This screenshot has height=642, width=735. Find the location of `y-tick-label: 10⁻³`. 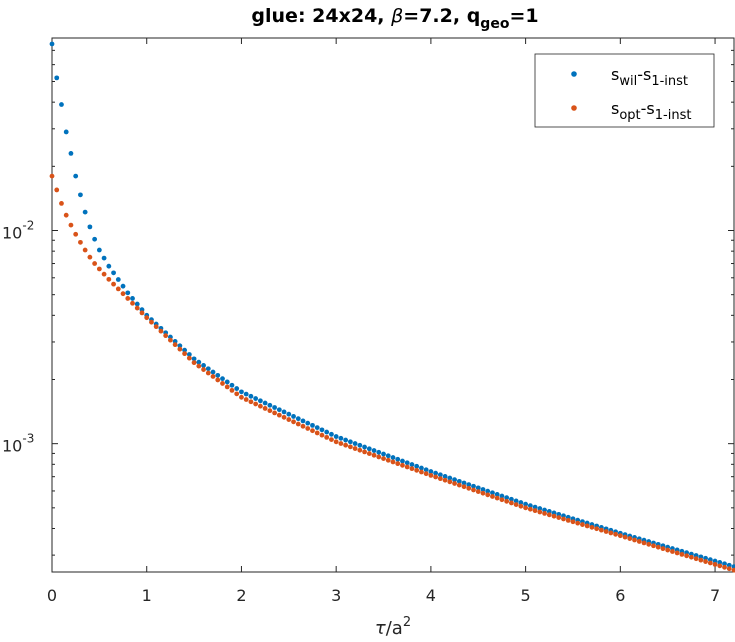

y-tick-label: 10⁻³ is located at coordinates (18, 444).